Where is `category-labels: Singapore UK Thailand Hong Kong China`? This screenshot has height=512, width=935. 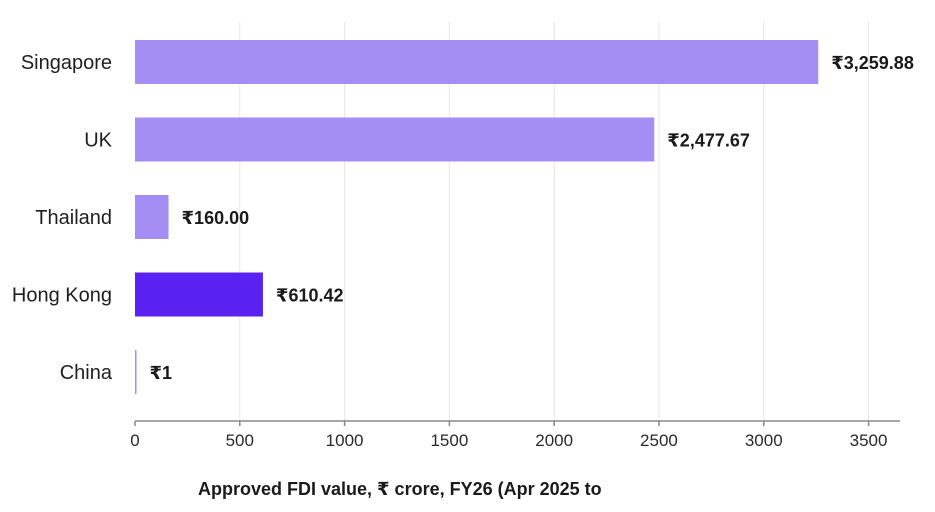
category-labels: Singapore UK Thailand Hong Kong China is located at coordinates (62, 218).